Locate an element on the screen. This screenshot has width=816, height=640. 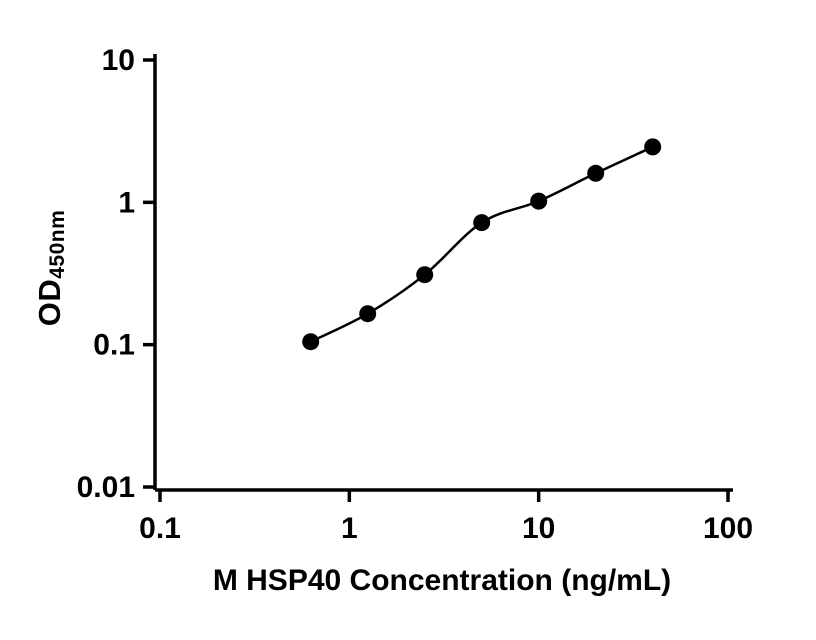
y-axis-title-main: OD is located at coordinates (49, 302).